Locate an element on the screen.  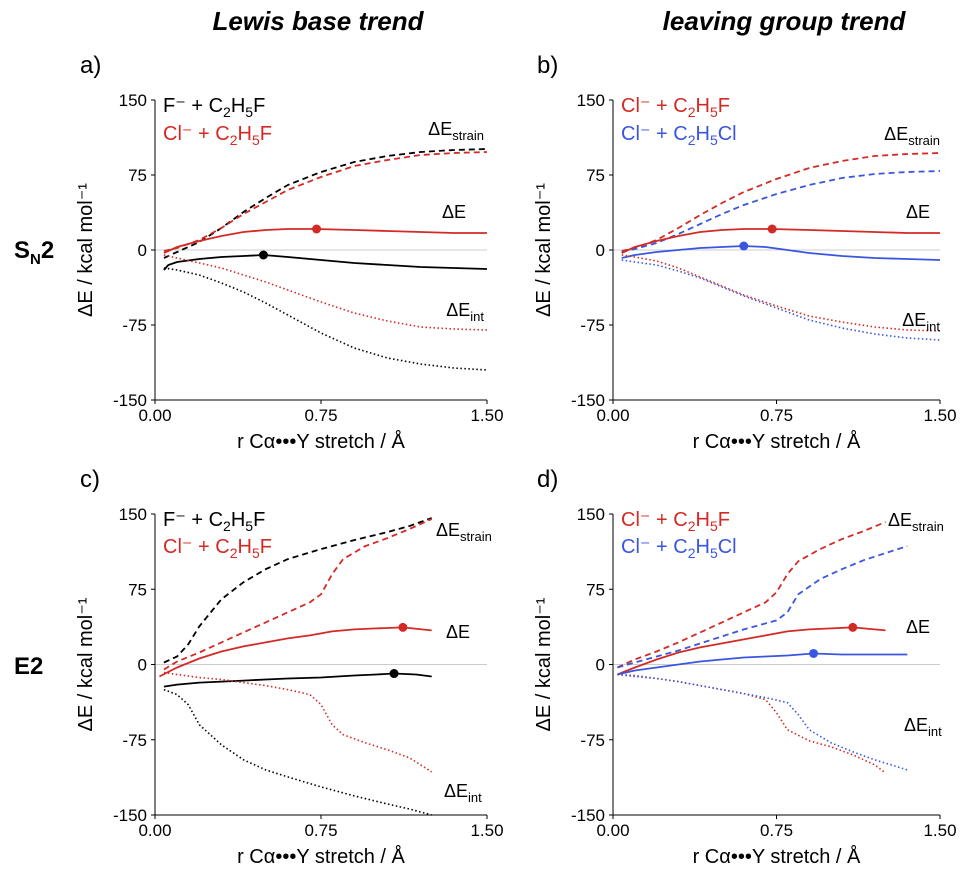
header-right: leaving group trend is located at coordinates (785, 21).